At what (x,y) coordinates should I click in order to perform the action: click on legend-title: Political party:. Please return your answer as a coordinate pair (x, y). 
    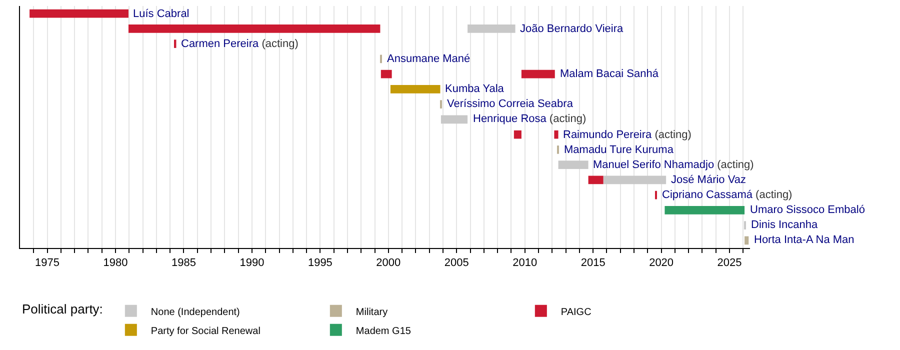
    Looking at the image, I should click on (62, 308).